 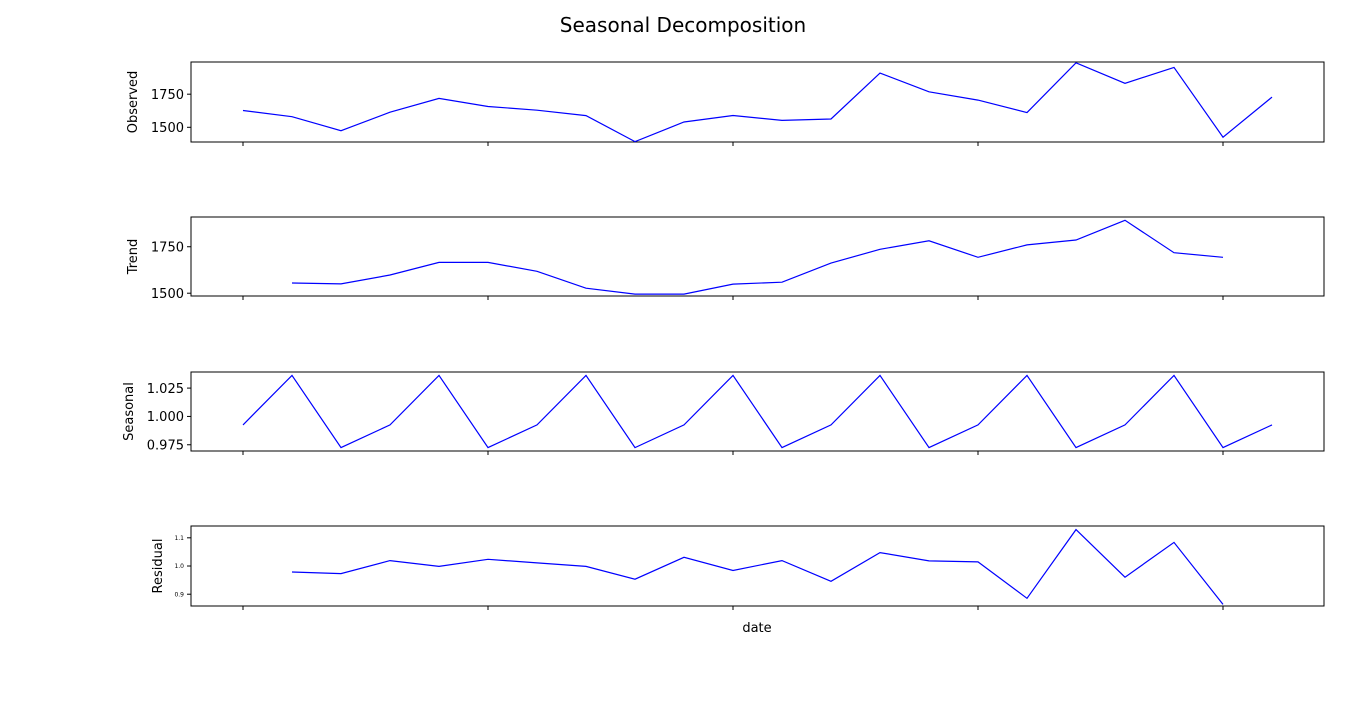 What do you see at coordinates (179, 566) in the screenshot?
I see `residual-y-tick-label-1: 1.0` at bounding box center [179, 566].